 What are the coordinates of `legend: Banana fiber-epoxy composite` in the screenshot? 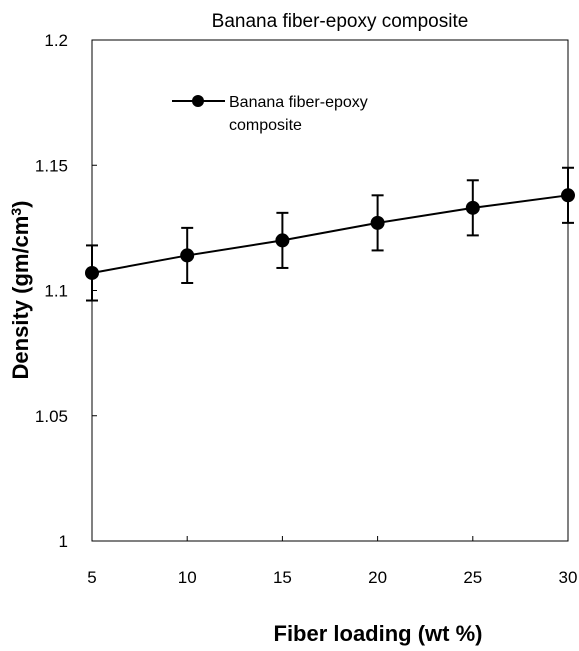 It's located at (270, 114).